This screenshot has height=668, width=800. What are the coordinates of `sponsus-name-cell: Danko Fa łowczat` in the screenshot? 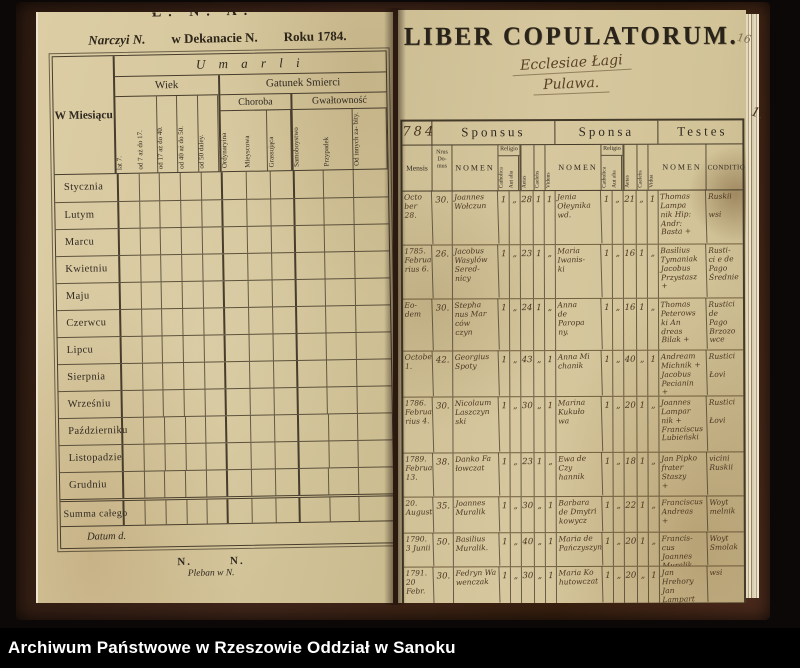 It's located at (476, 475).